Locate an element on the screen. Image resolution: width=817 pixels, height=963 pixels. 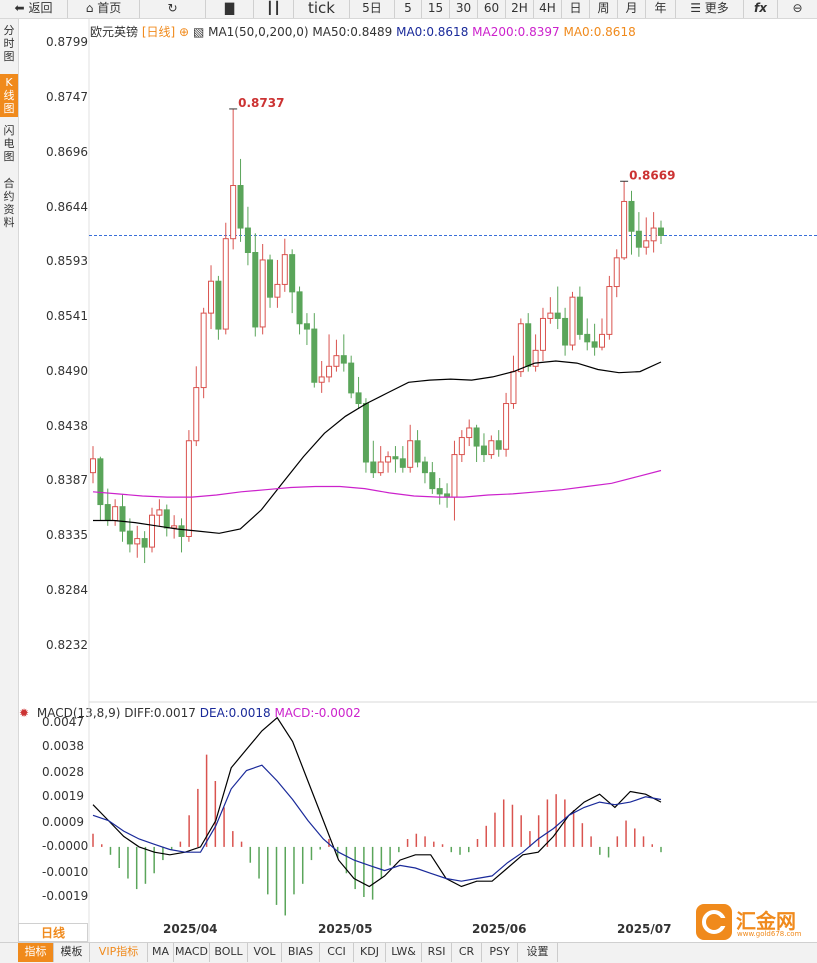
home-label: 首页 is located at coordinates (109, 8).